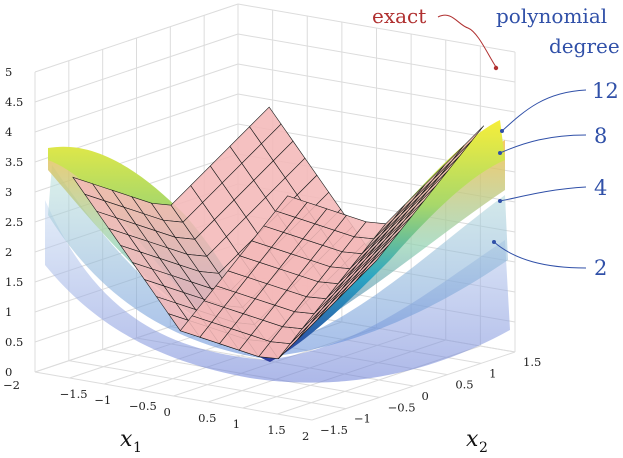 Image resolution: width=623 pixels, height=458 pixels. I want to click on x2-axis-label: x 2, so click(477, 441).